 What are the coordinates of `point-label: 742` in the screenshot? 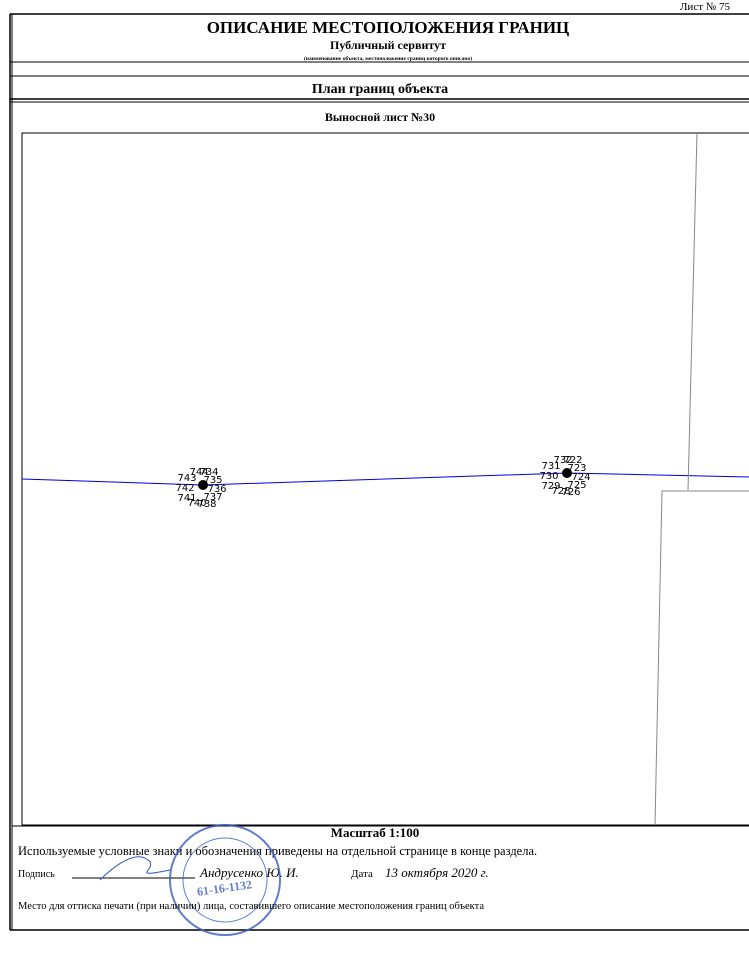 It's located at (184, 488).